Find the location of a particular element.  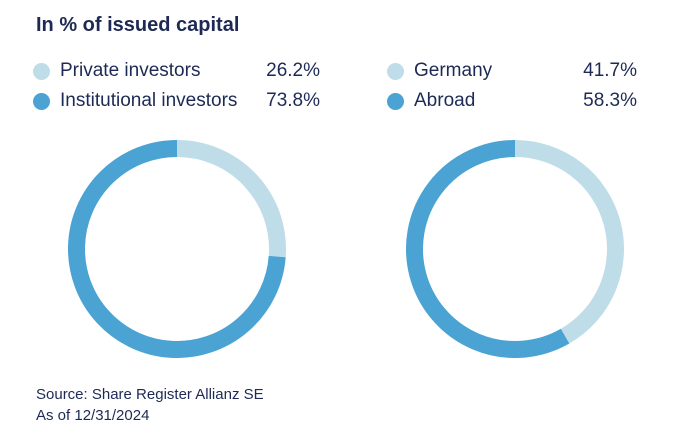

legend-item-germany: Germany 41.7% is located at coordinates (512, 71).